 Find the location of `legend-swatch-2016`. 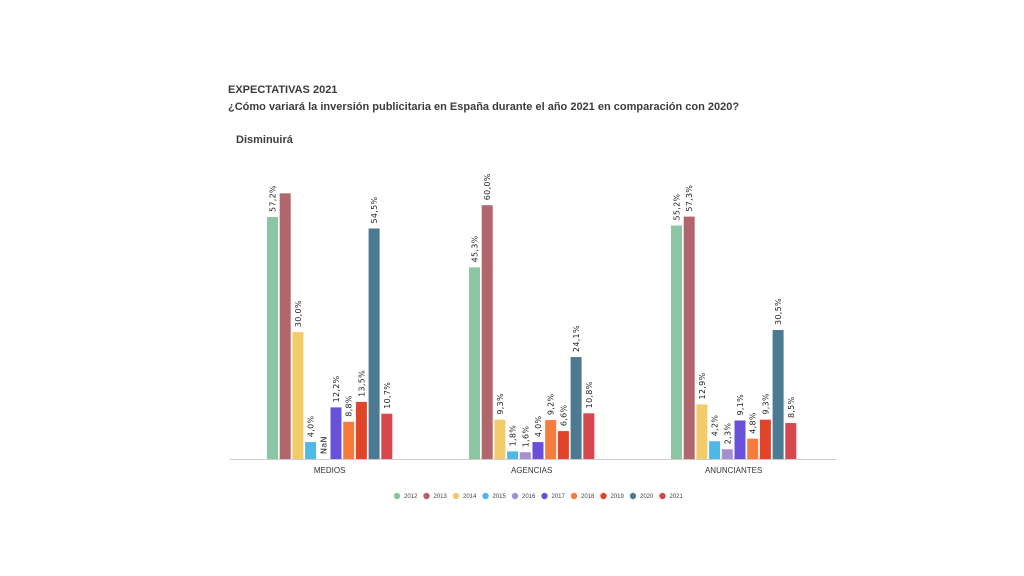

legend-swatch-2016 is located at coordinates (515, 496).